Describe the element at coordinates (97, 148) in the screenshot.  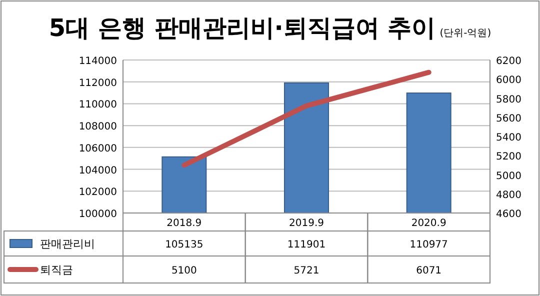
I see `y-tick-label: 106000` at that location.